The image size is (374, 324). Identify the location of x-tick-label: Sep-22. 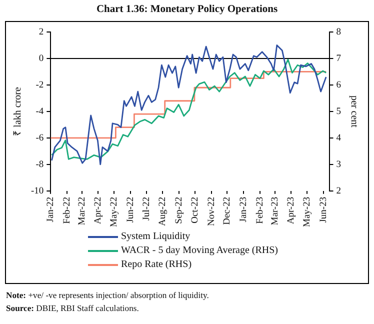
(179, 210).